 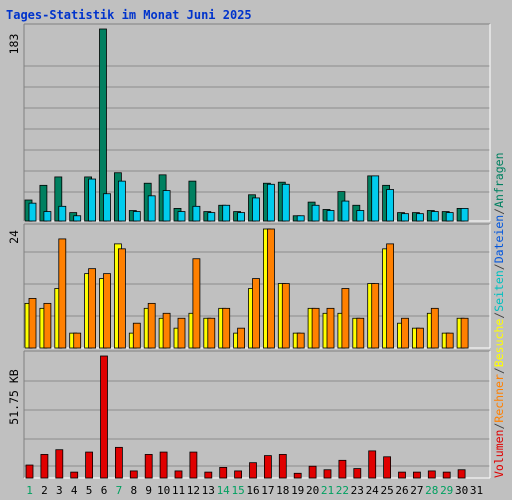 What do you see at coordinates (74, 490) in the screenshot?
I see `x-tick-label: 4` at bounding box center [74, 490].